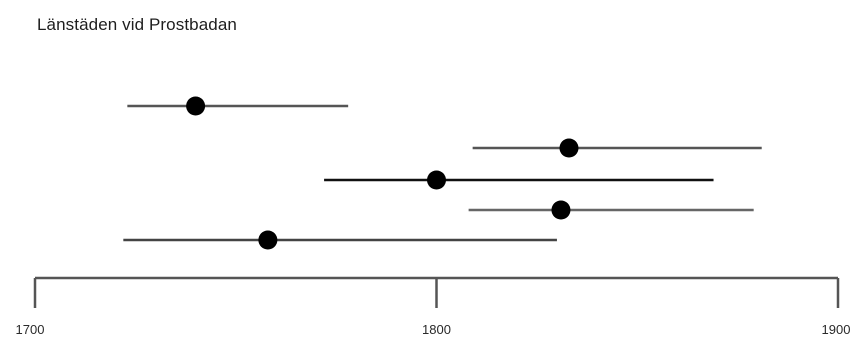 The width and height of the screenshot is (861, 341). I want to click on x-tick-label-1900: 1900, so click(836, 329).